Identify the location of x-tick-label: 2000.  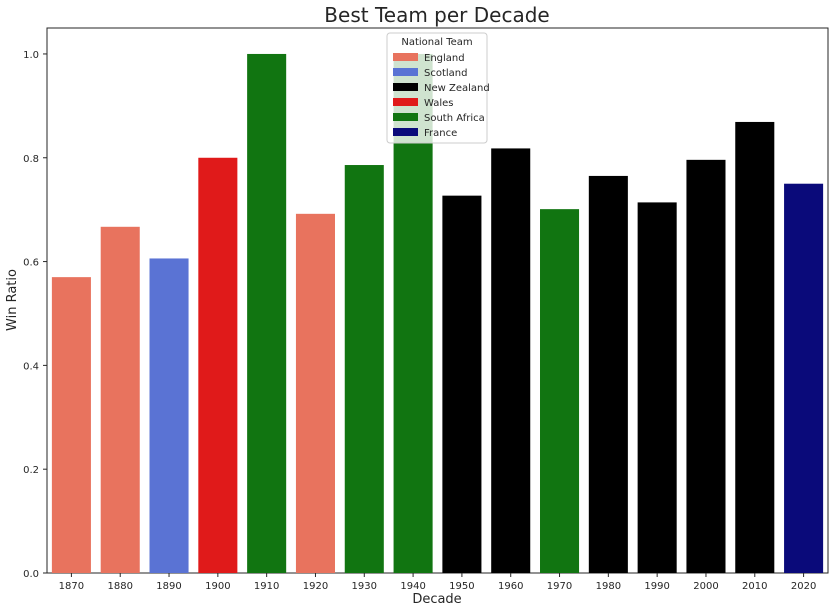
(705, 586).